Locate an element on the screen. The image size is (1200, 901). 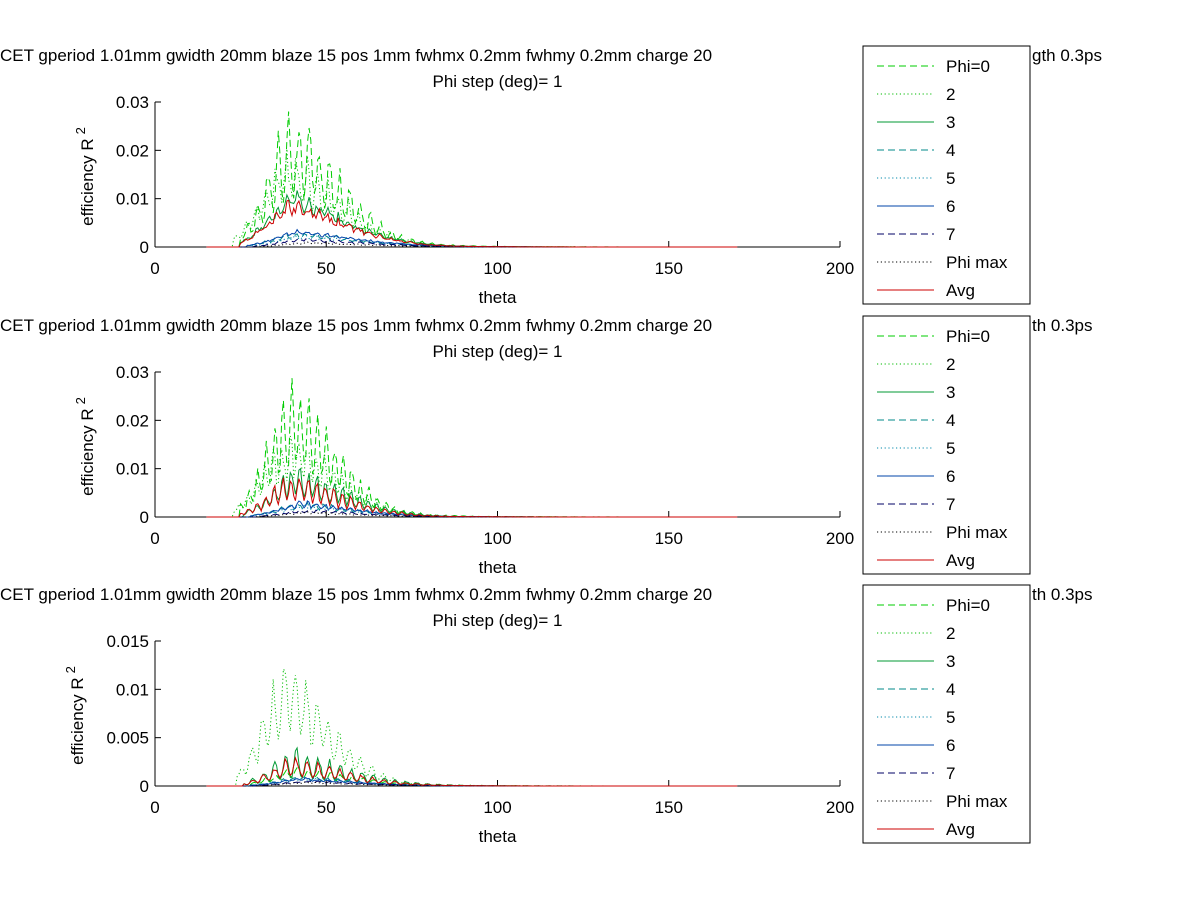
chart-title-suffix: gth 0.3ps is located at coordinates (1067, 55).